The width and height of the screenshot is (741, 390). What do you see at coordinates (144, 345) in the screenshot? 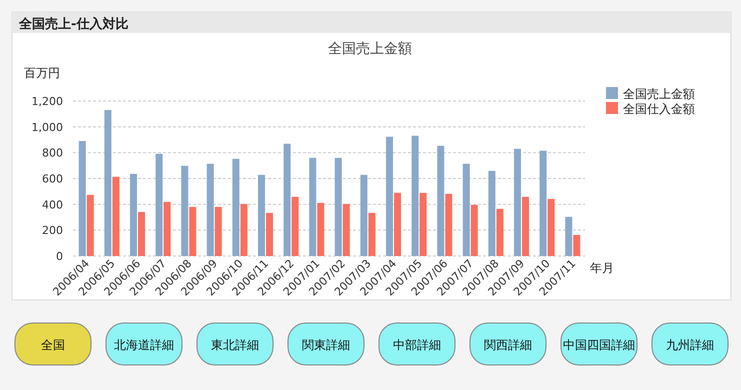
I see `text: 北海道詳細` at bounding box center [144, 345].